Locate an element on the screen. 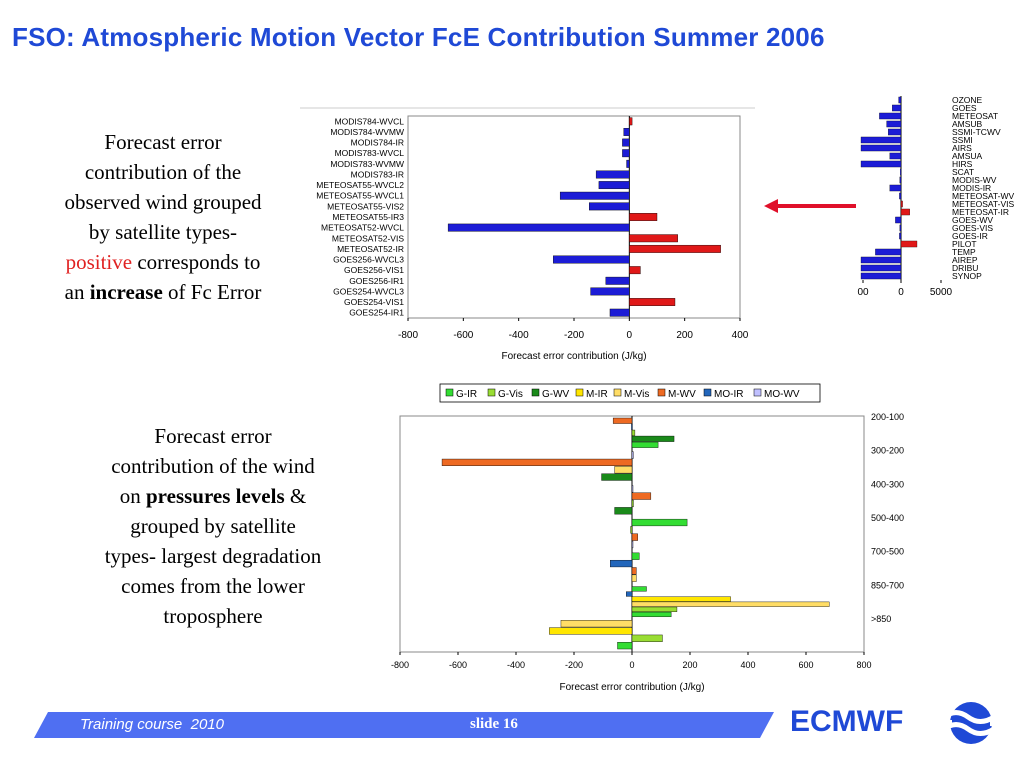  desc1-tail: of Fc Error is located at coordinates (212, 292).